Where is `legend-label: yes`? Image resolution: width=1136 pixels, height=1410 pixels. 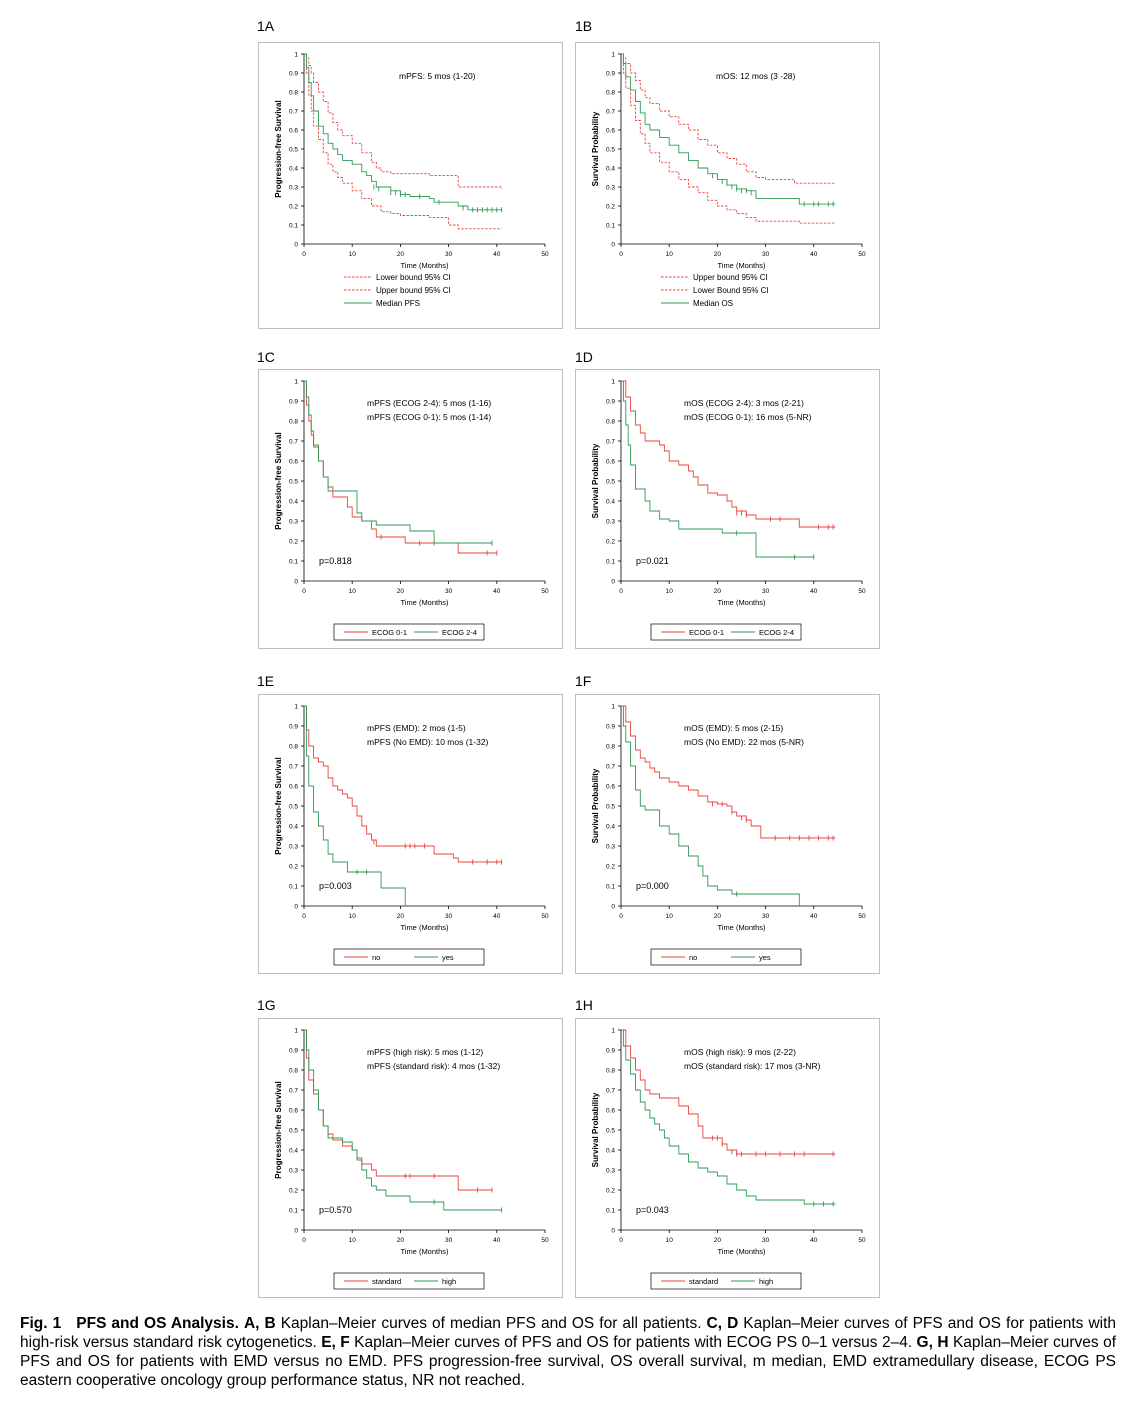 legend-label: yes is located at coordinates (448, 957).